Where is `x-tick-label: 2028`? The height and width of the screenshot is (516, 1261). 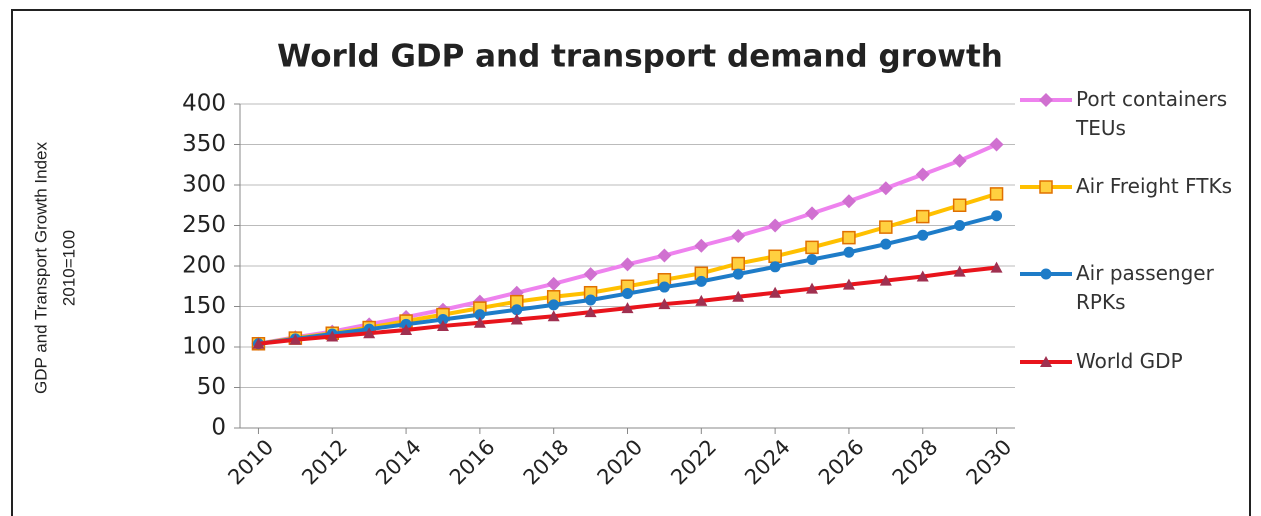 x-tick-label: 2028 is located at coordinates (915, 462).